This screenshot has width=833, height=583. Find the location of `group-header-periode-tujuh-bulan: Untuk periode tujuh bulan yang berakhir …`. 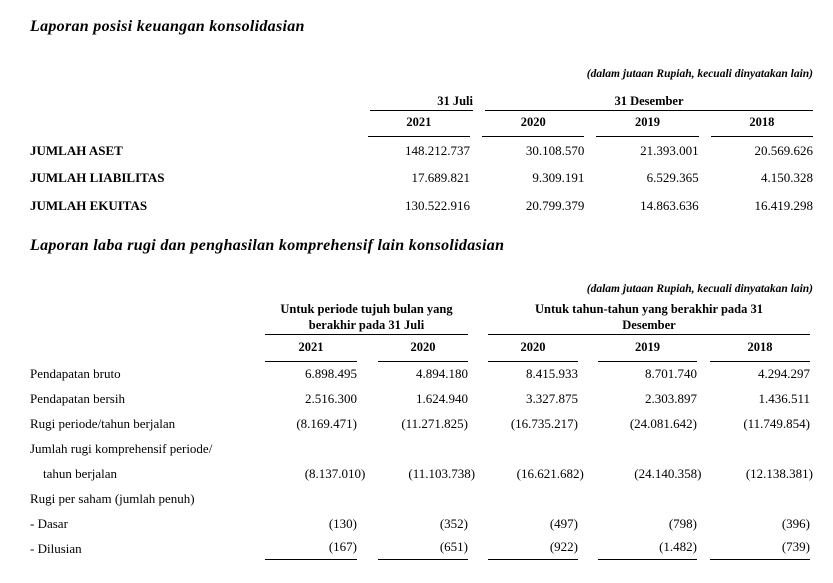

group-header-periode-tujuh-bulan: Untuk periode tujuh bulan yang berakhir … is located at coordinates (366, 318).